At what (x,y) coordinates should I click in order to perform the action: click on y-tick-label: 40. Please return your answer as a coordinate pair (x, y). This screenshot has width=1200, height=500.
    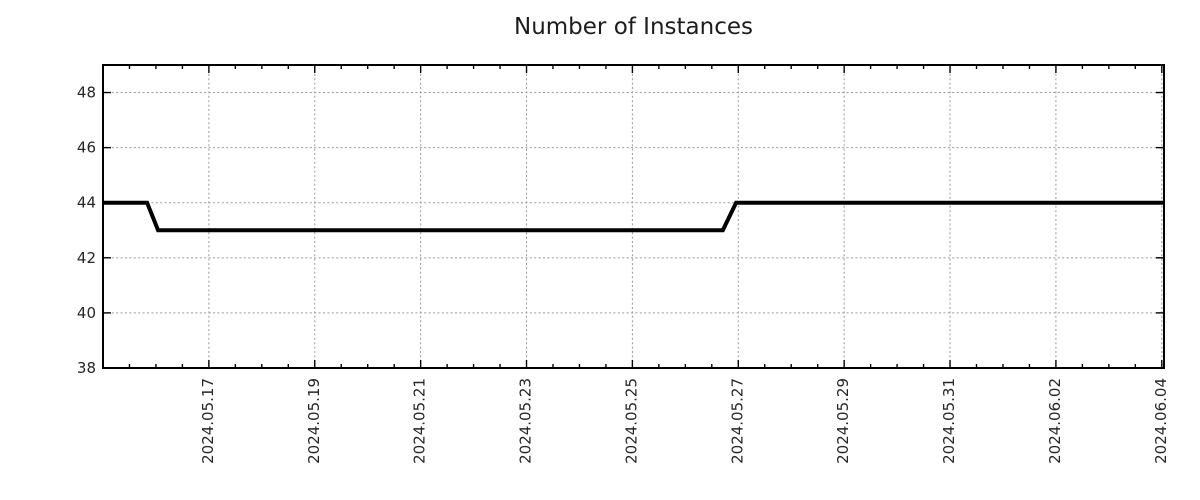
    Looking at the image, I should click on (86, 313).